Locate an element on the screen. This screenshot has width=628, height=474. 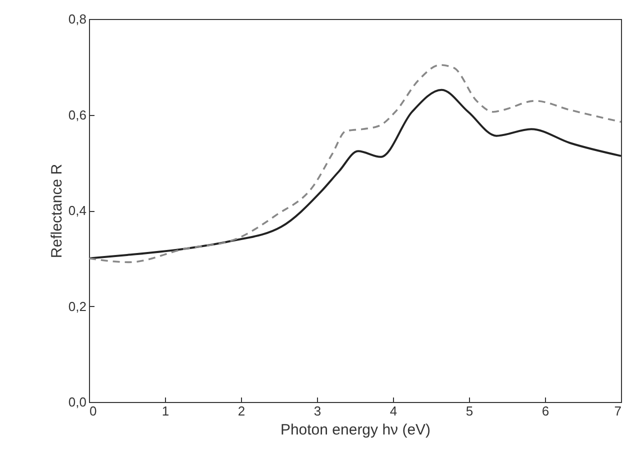
x-tick-label: 0 is located at coordinates (93, 411).